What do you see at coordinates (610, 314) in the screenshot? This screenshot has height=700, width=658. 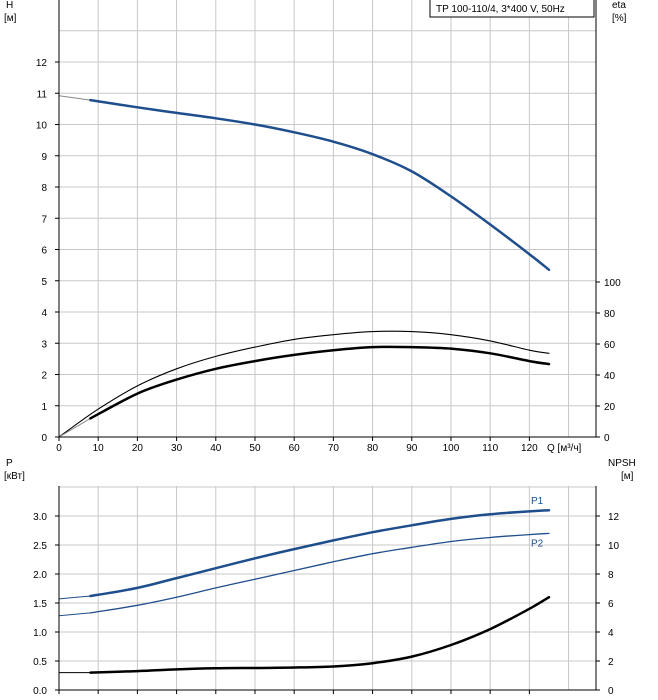 I see `y2-tick-label: 80` at bounding box center [610, 314].